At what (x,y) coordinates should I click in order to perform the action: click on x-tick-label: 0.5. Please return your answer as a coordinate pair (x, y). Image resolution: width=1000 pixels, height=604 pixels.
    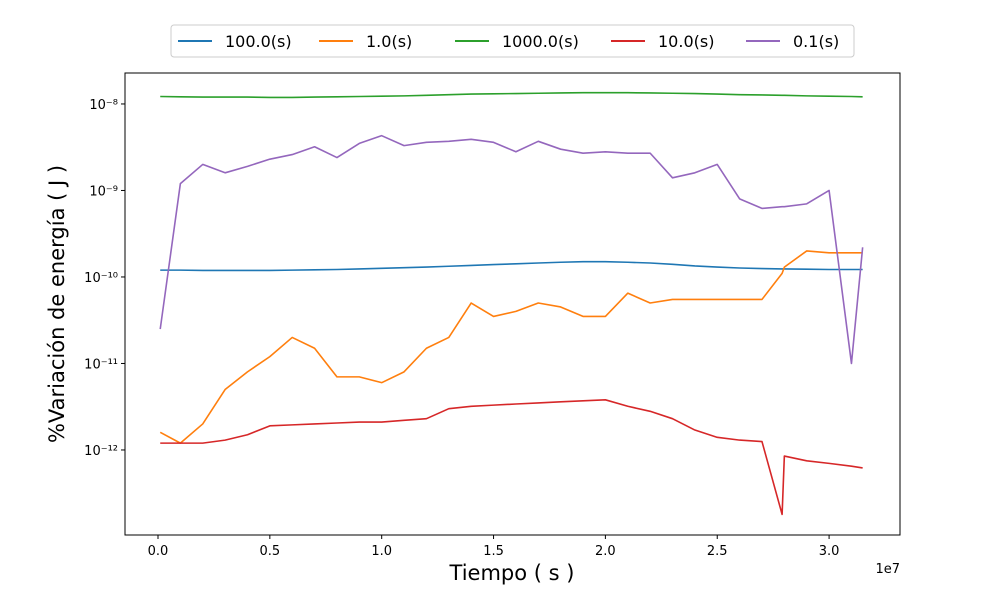
    Looking at the image, I should click on (270, 551).